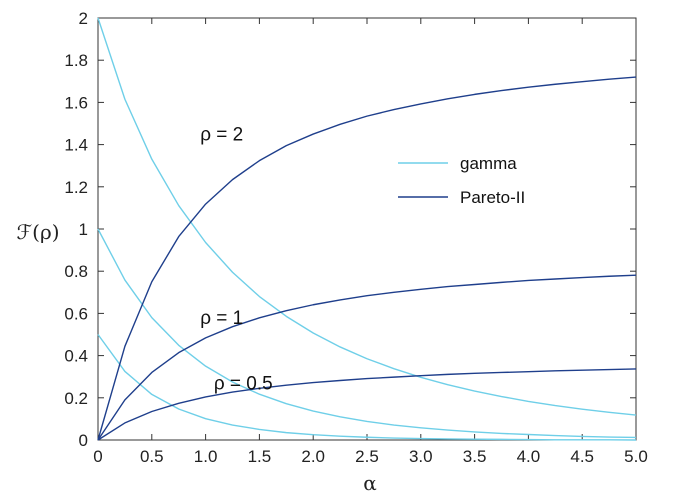  What do you see at coordinates (76, 145) in the screenshot?
I see `y-tick-label: 1.4` at bounding box center [76, 145].